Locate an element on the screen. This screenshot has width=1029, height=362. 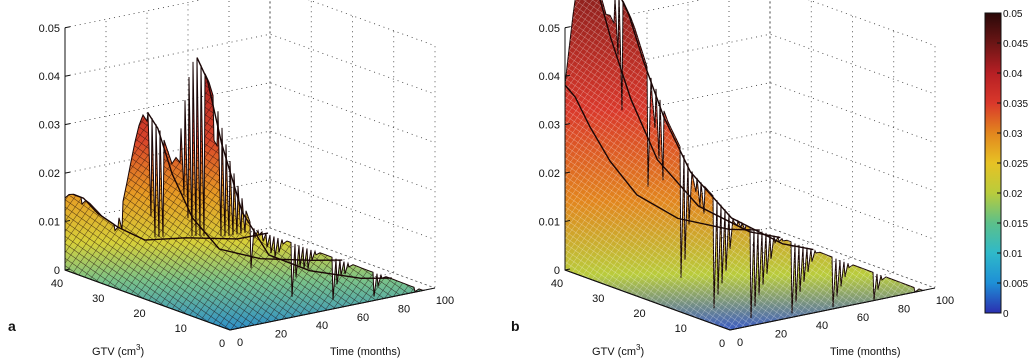
panel-a-time-label: Time (months) is located at coordinates (365, 352).